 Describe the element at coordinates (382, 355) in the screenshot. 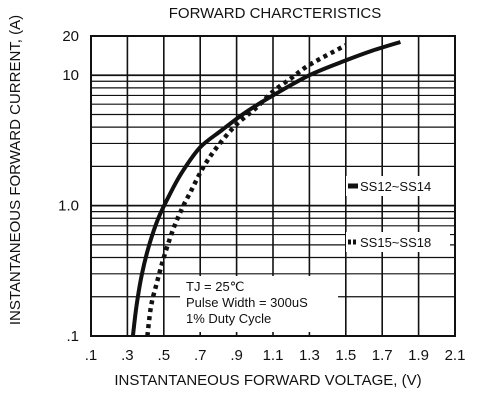

I see `x-tick-label: 1.7` at that location.